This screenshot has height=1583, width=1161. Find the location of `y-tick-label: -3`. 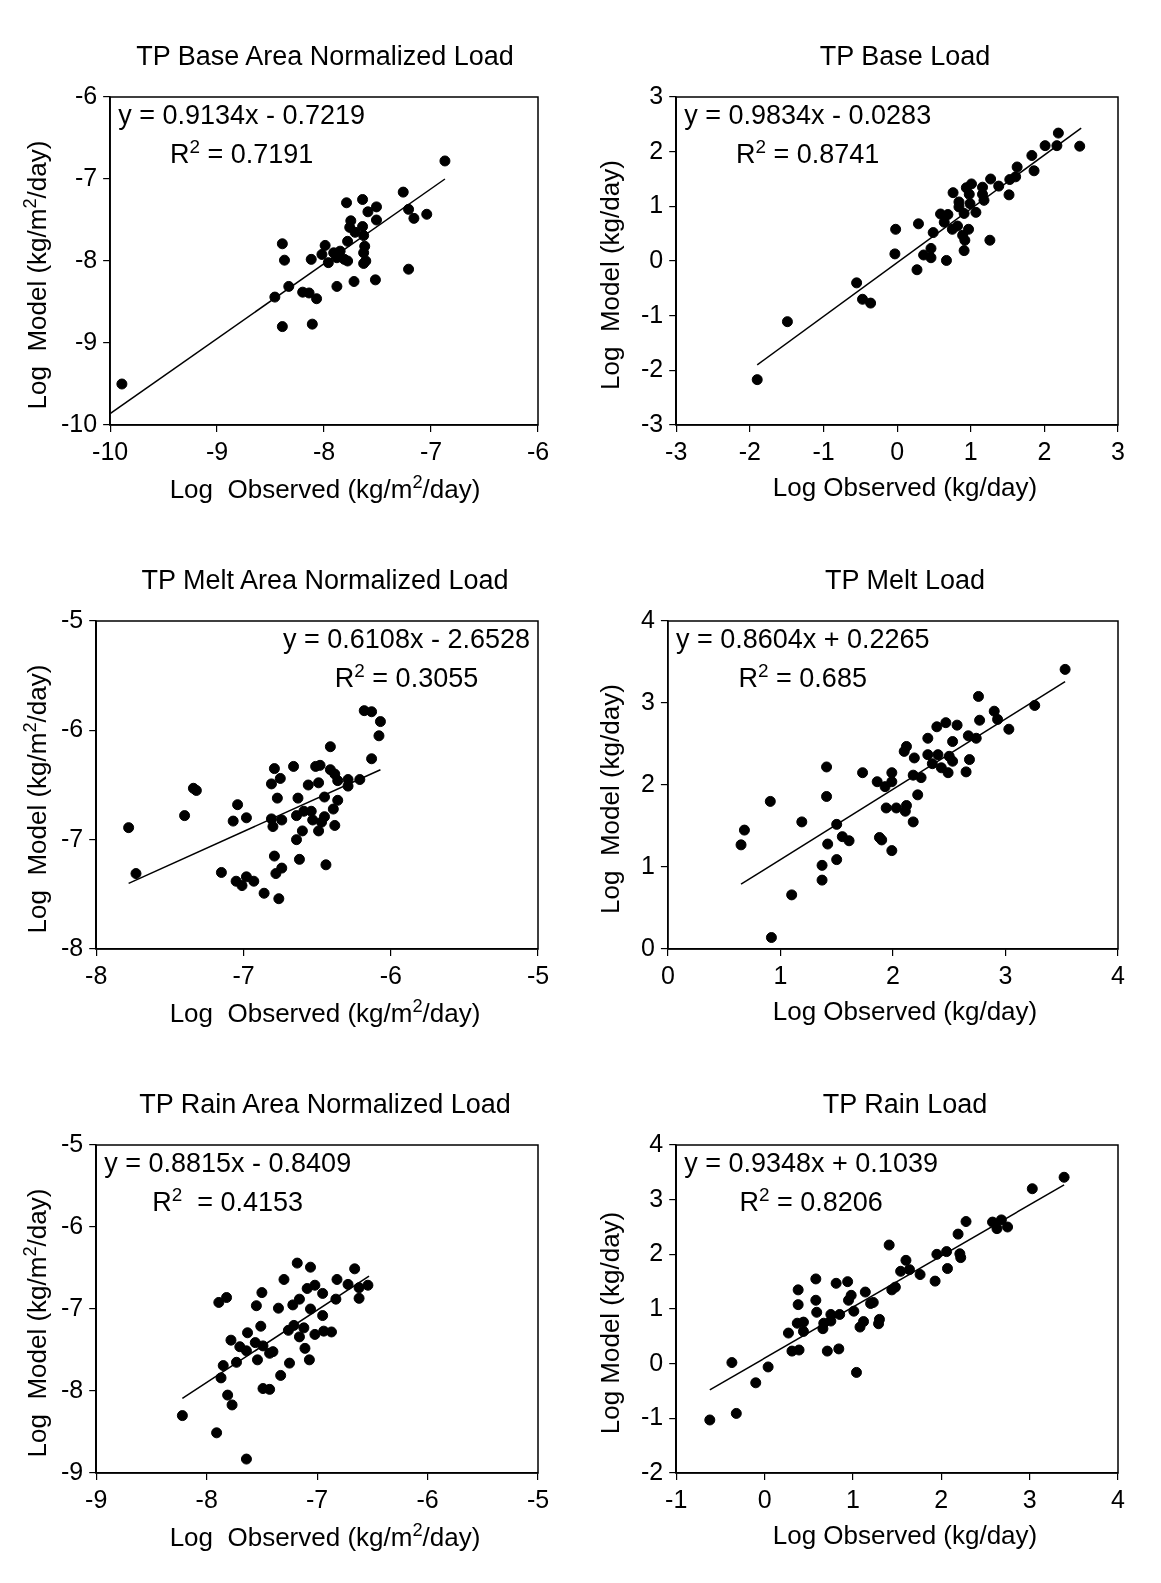

y-tick-label: -3 is located at coordinates (652, 422).